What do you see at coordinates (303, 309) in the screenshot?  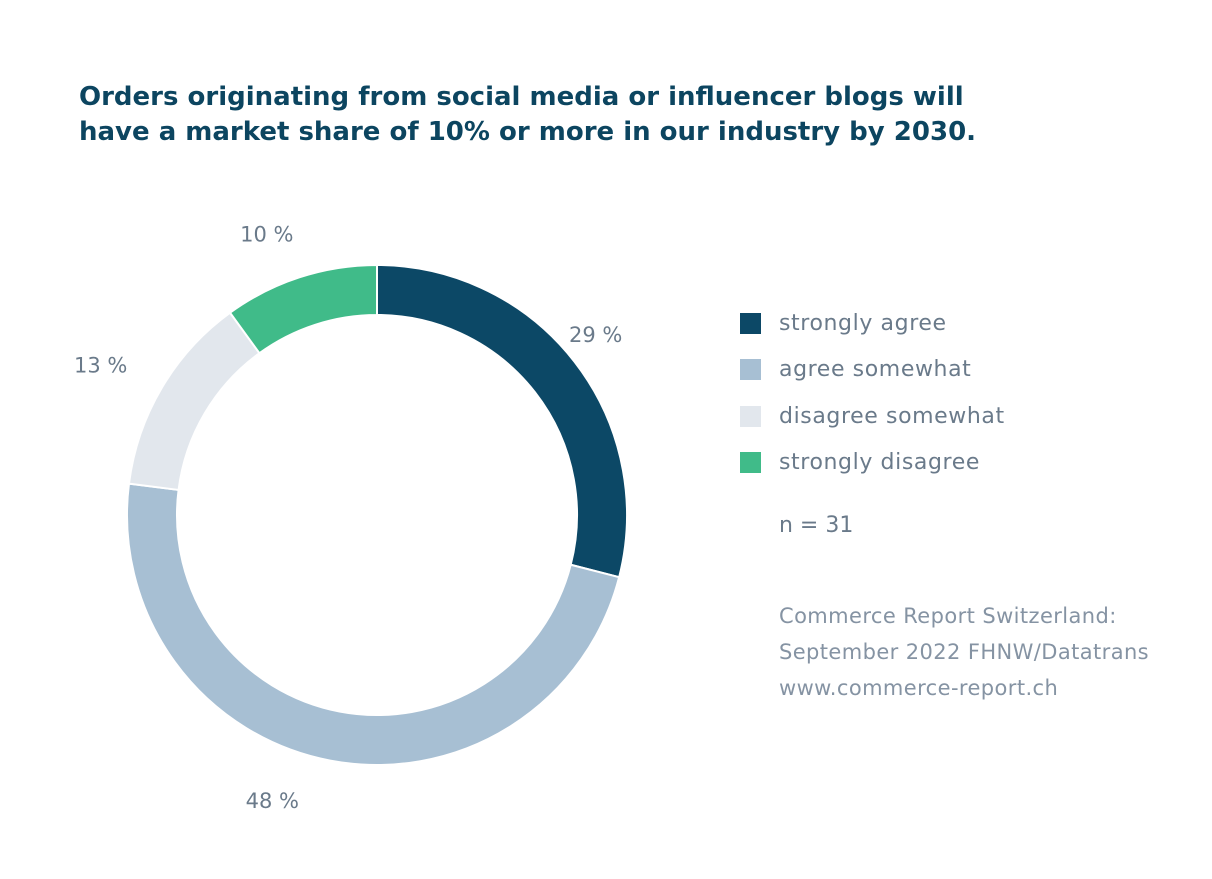 I see `donut-slice-strongly-disagree` at bounding box center [303, 309].